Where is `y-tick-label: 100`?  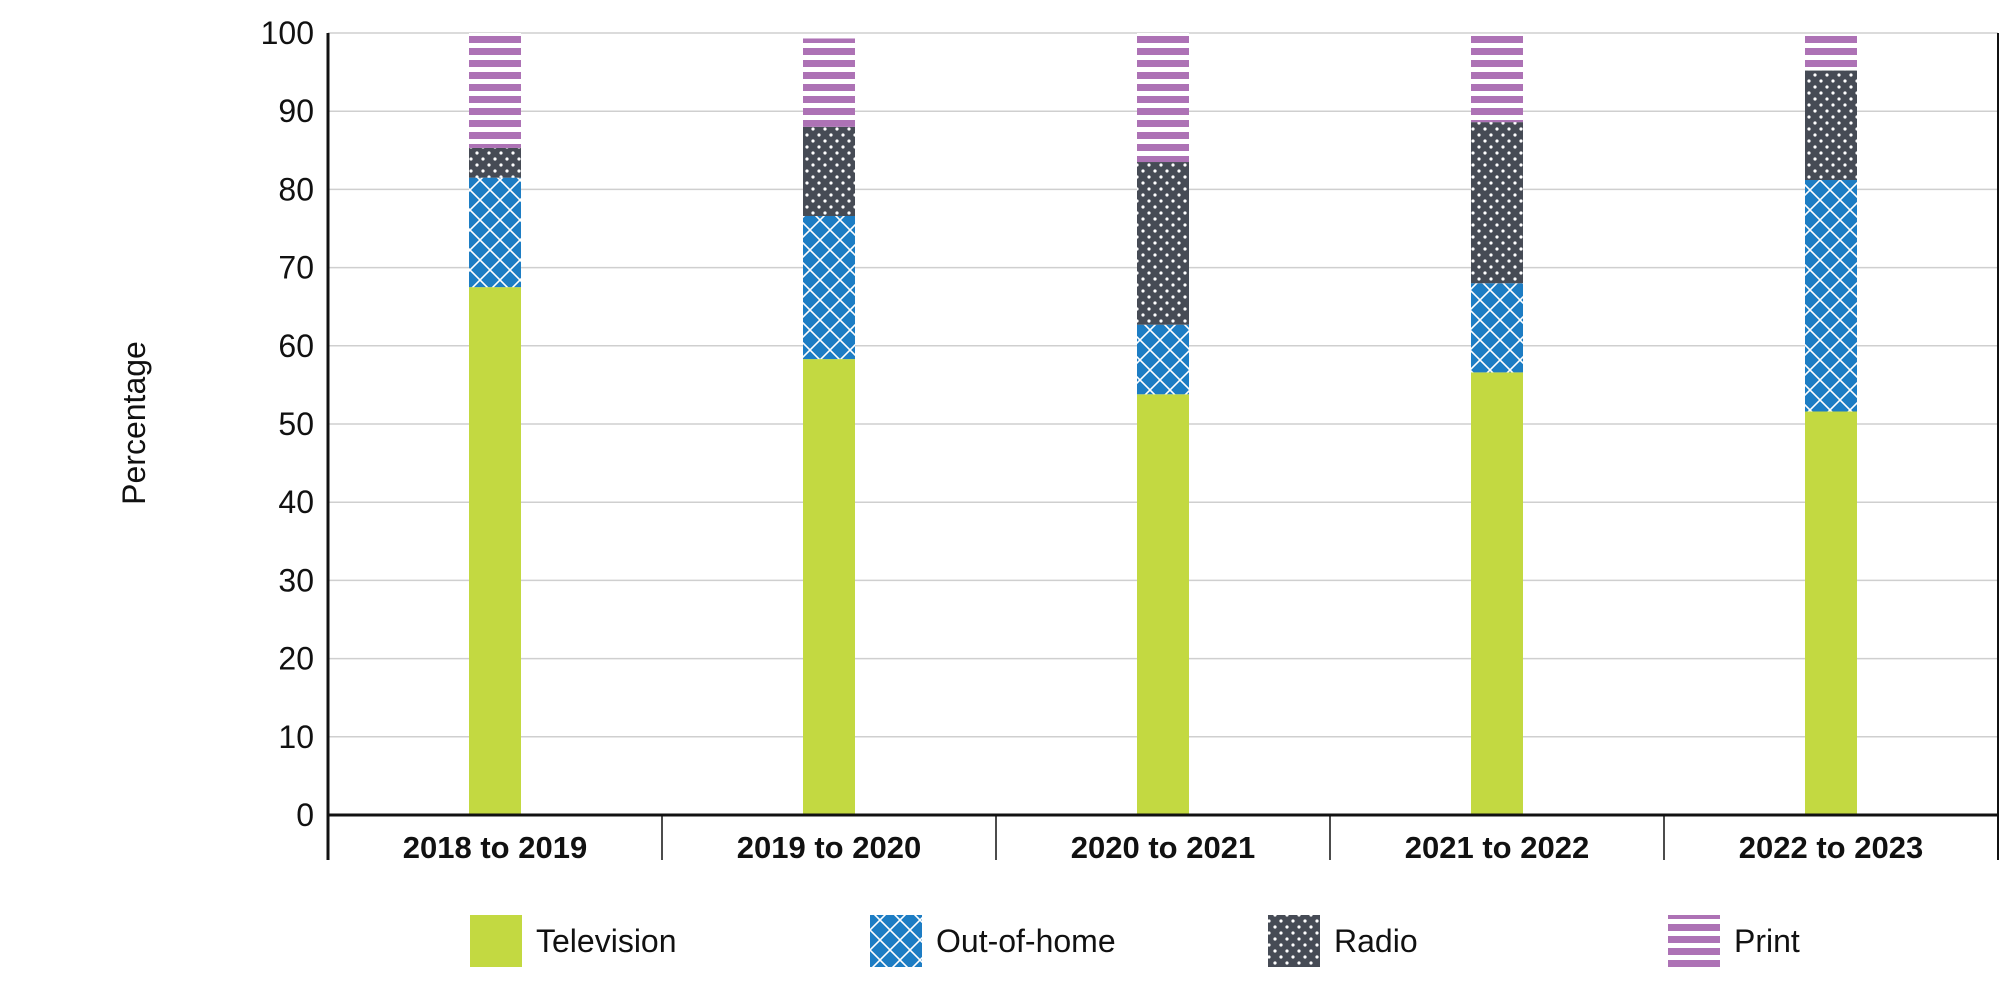
y-tick-label: 100 is located at coordinates (287, 33).